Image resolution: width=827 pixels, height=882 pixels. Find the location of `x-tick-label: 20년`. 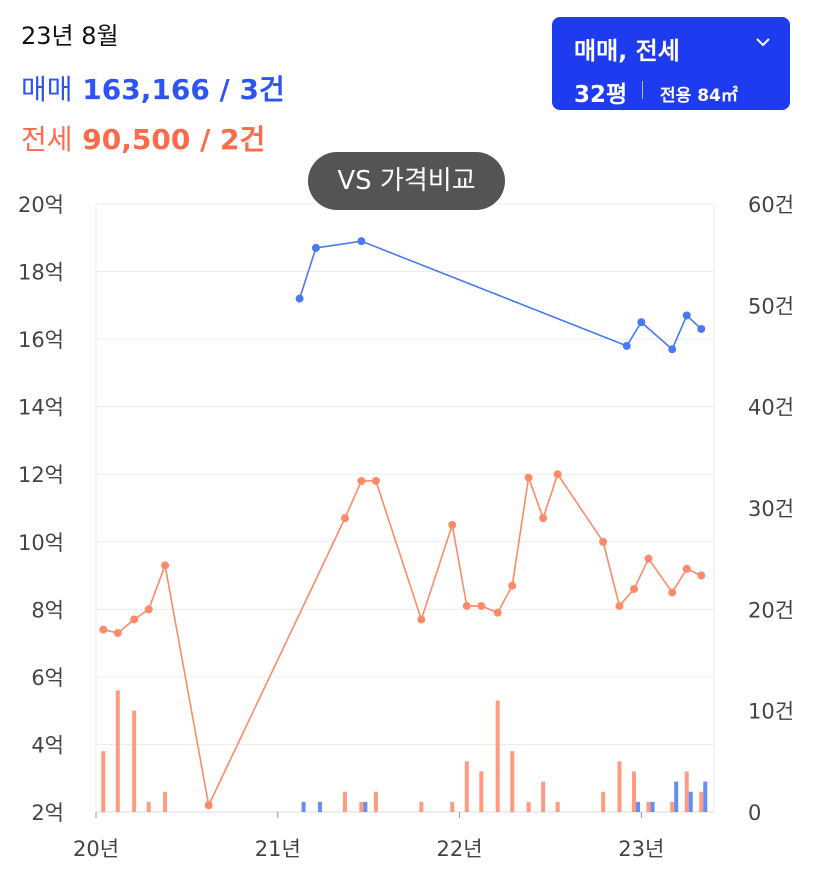

x-tick-label: 20년 is located at coordinates (96, 849).